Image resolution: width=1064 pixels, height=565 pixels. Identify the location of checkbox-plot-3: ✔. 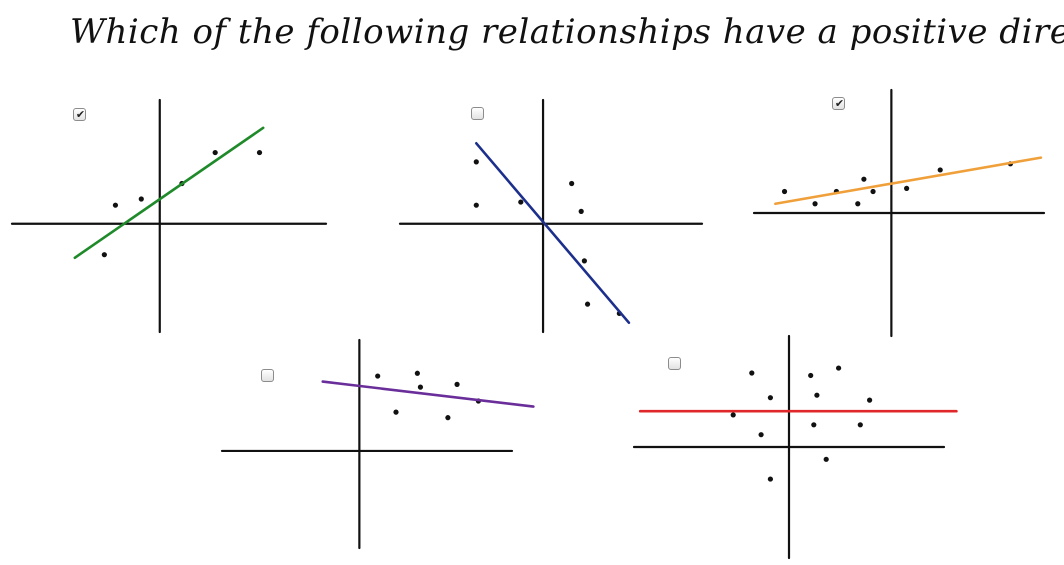
(838, 103).